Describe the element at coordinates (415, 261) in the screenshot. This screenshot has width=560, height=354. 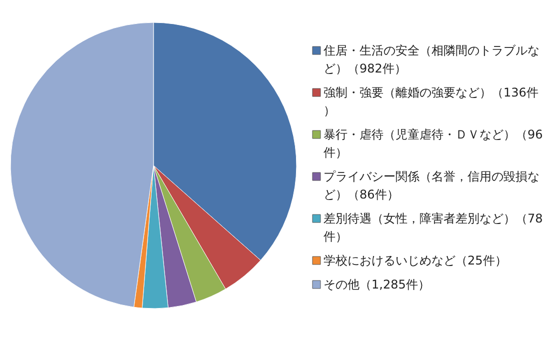
I see `legend-label: 学校におけるいじめなど（25件）` at that location.